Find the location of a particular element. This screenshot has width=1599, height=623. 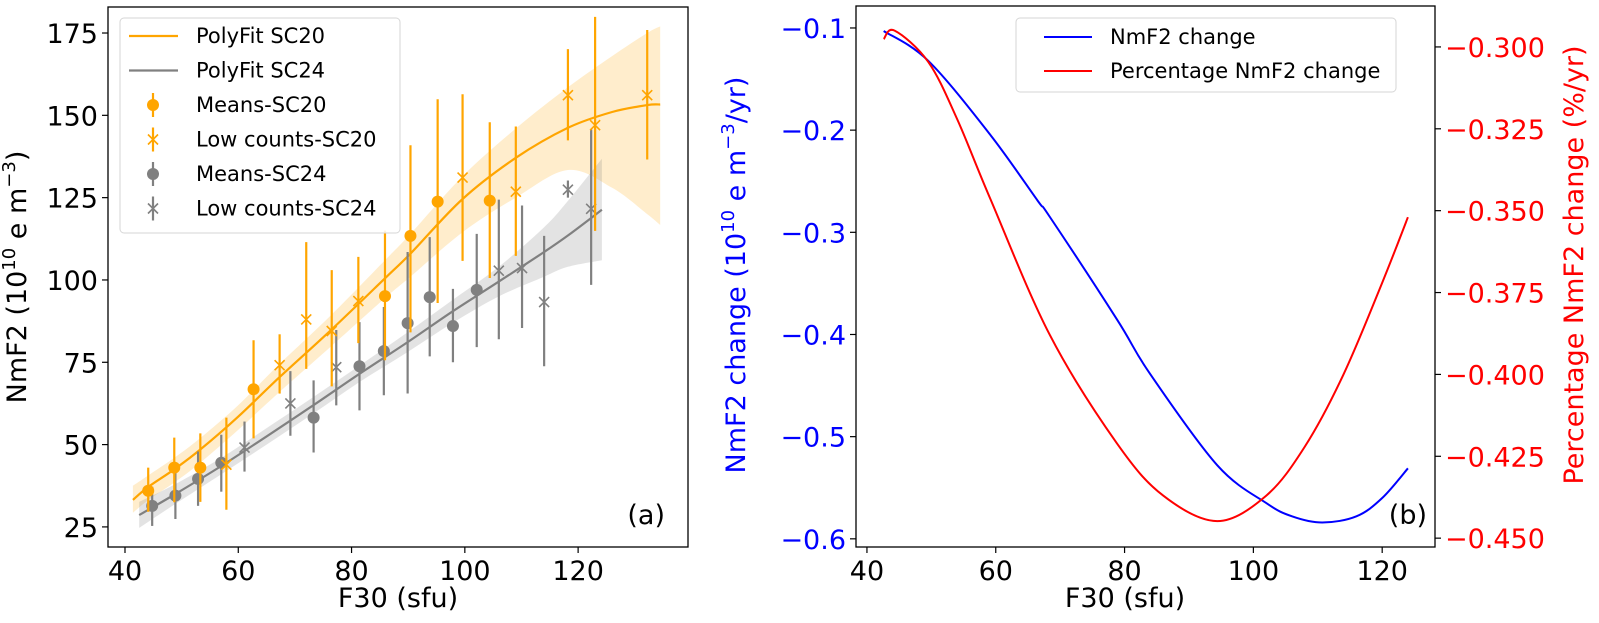

legend-label: Low counts-SC24 is located at coordinates (286, 209).